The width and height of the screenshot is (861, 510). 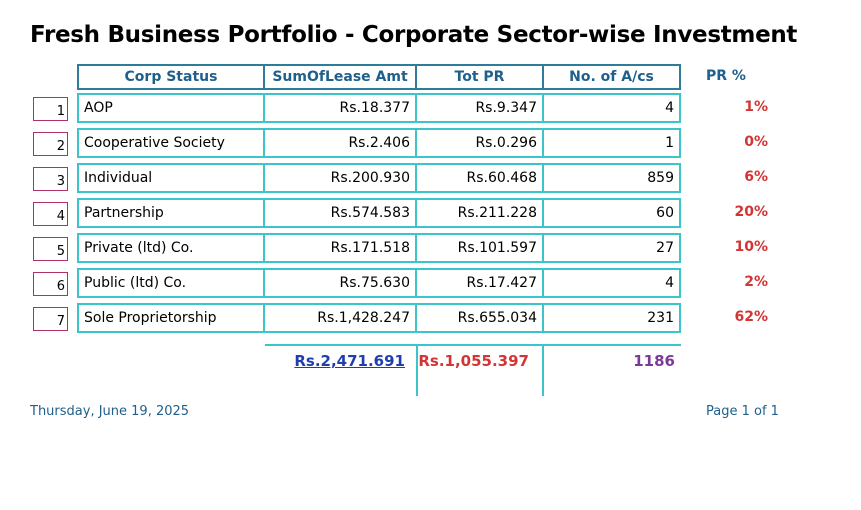 What do you see at coordinates (171, 178) in the screenshot?
I see `cell-corp-status: Individual` at bounding box center [171, 178].